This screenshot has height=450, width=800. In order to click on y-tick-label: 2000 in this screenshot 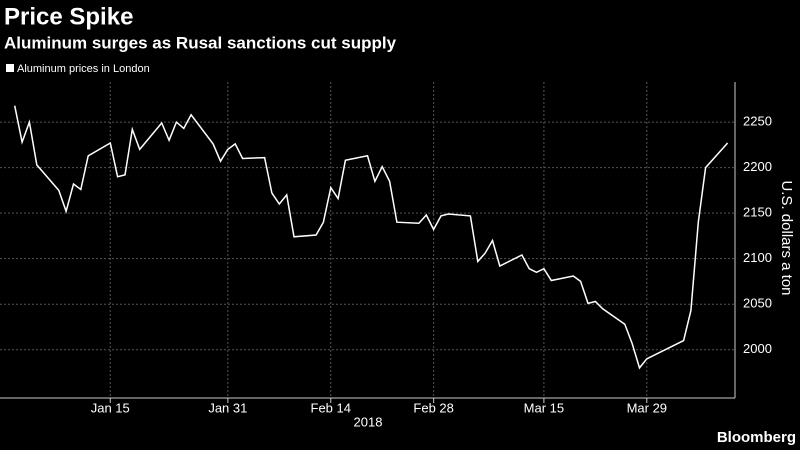, I will do `click(757, 348)`.